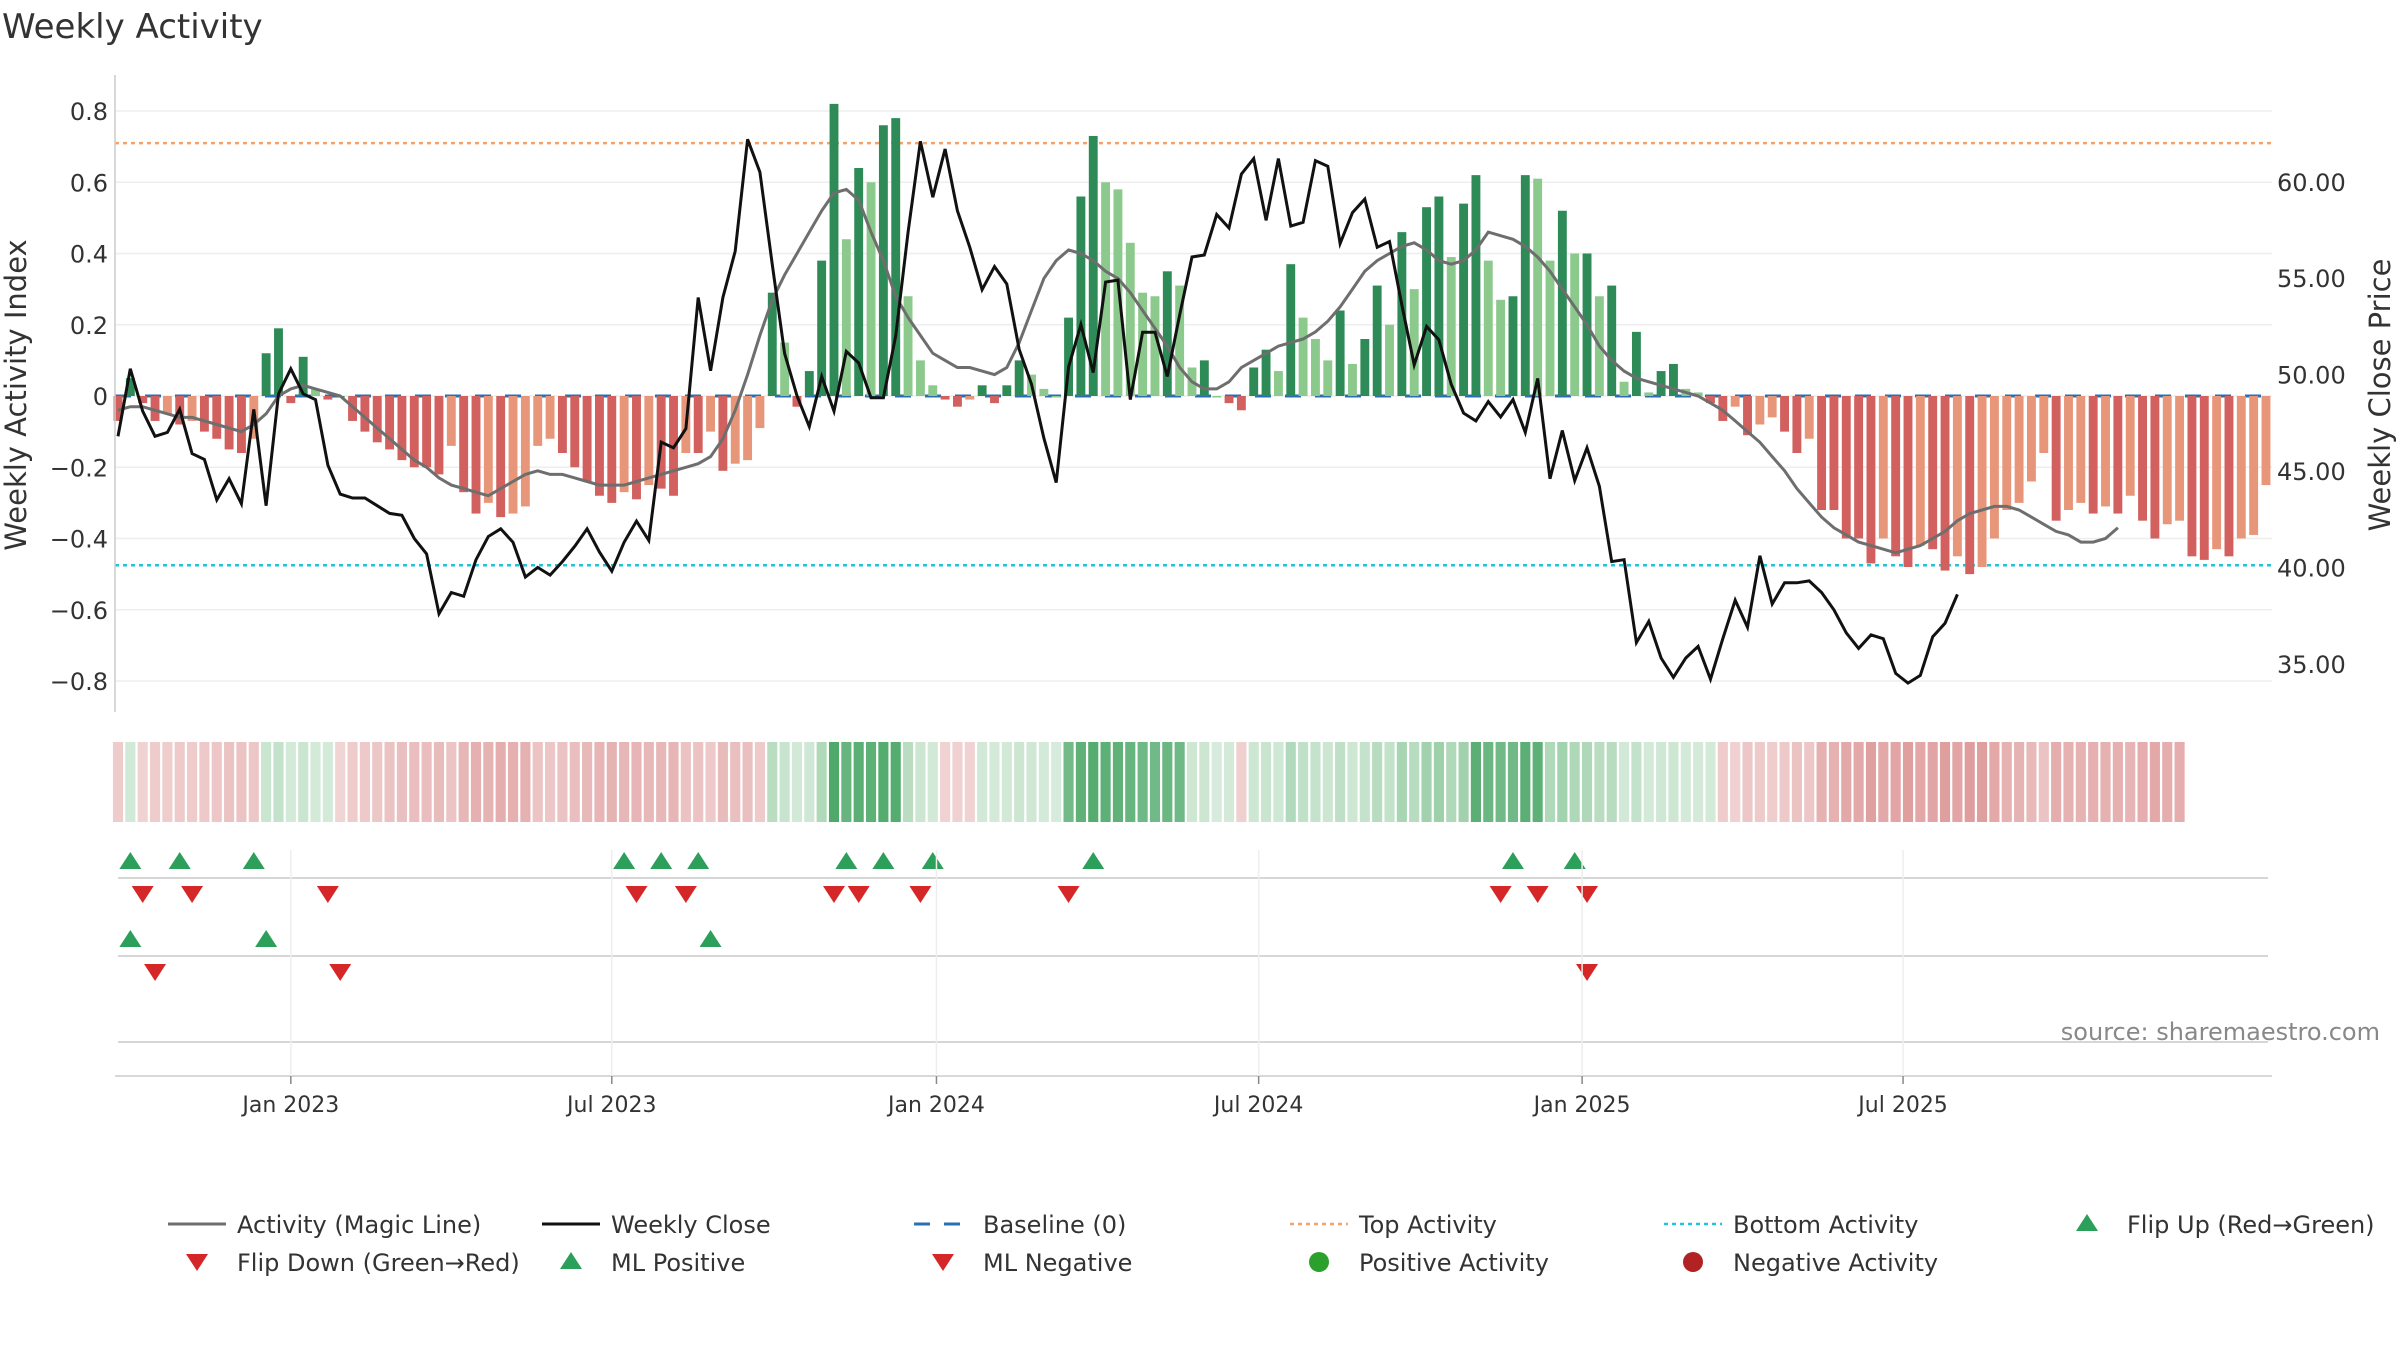 Image resolution: width=2400 pixels, height=1354 pixels. I want to click on y-tick-label: −0.4, so click(79, 540).